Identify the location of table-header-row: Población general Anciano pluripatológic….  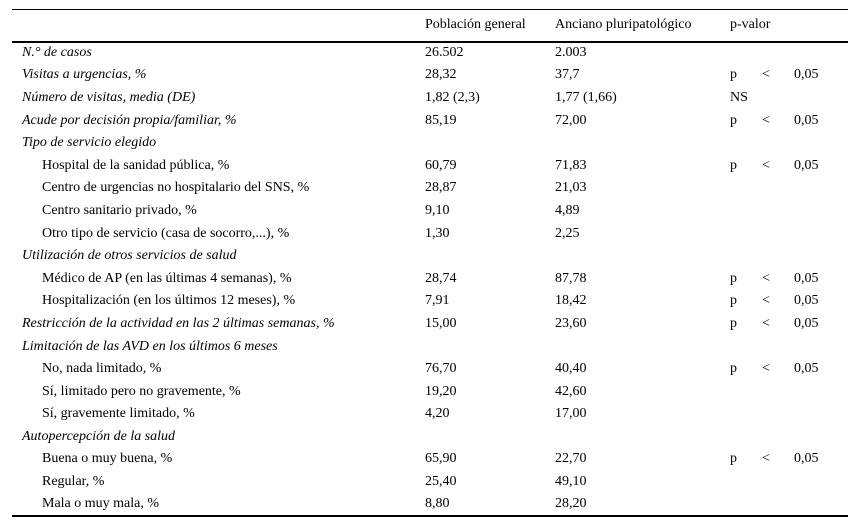
(430, 26).